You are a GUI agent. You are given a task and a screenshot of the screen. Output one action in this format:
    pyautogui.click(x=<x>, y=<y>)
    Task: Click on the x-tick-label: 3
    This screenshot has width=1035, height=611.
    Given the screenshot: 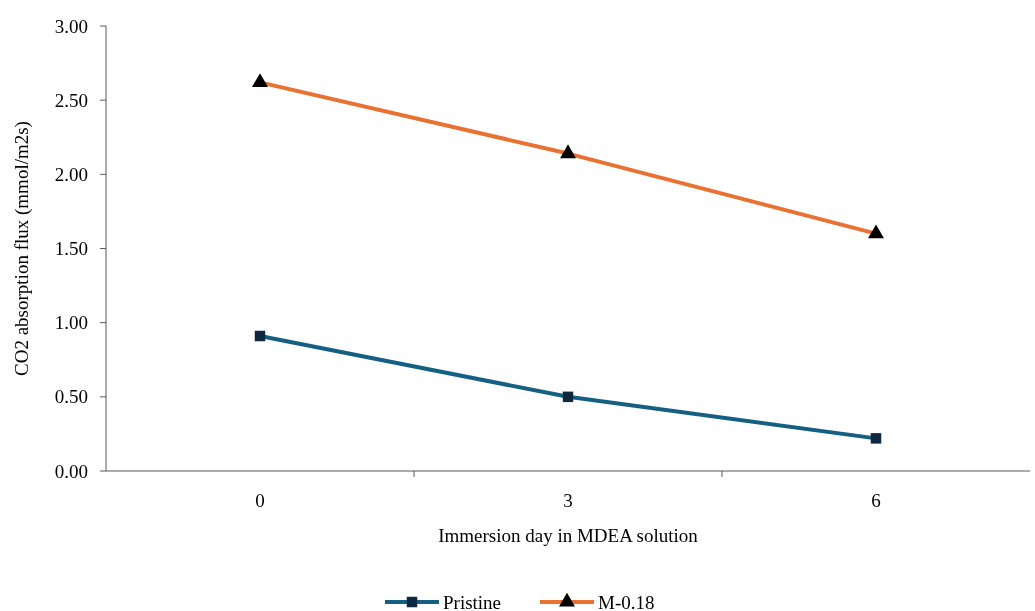 What is the action you would take?
    pyautogui.click(x=568, y=500)
    